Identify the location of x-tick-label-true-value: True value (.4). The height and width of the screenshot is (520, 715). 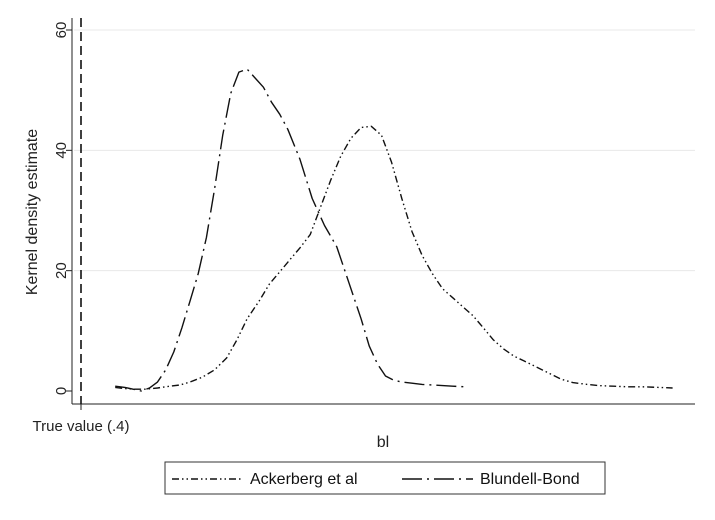
(81, 426).